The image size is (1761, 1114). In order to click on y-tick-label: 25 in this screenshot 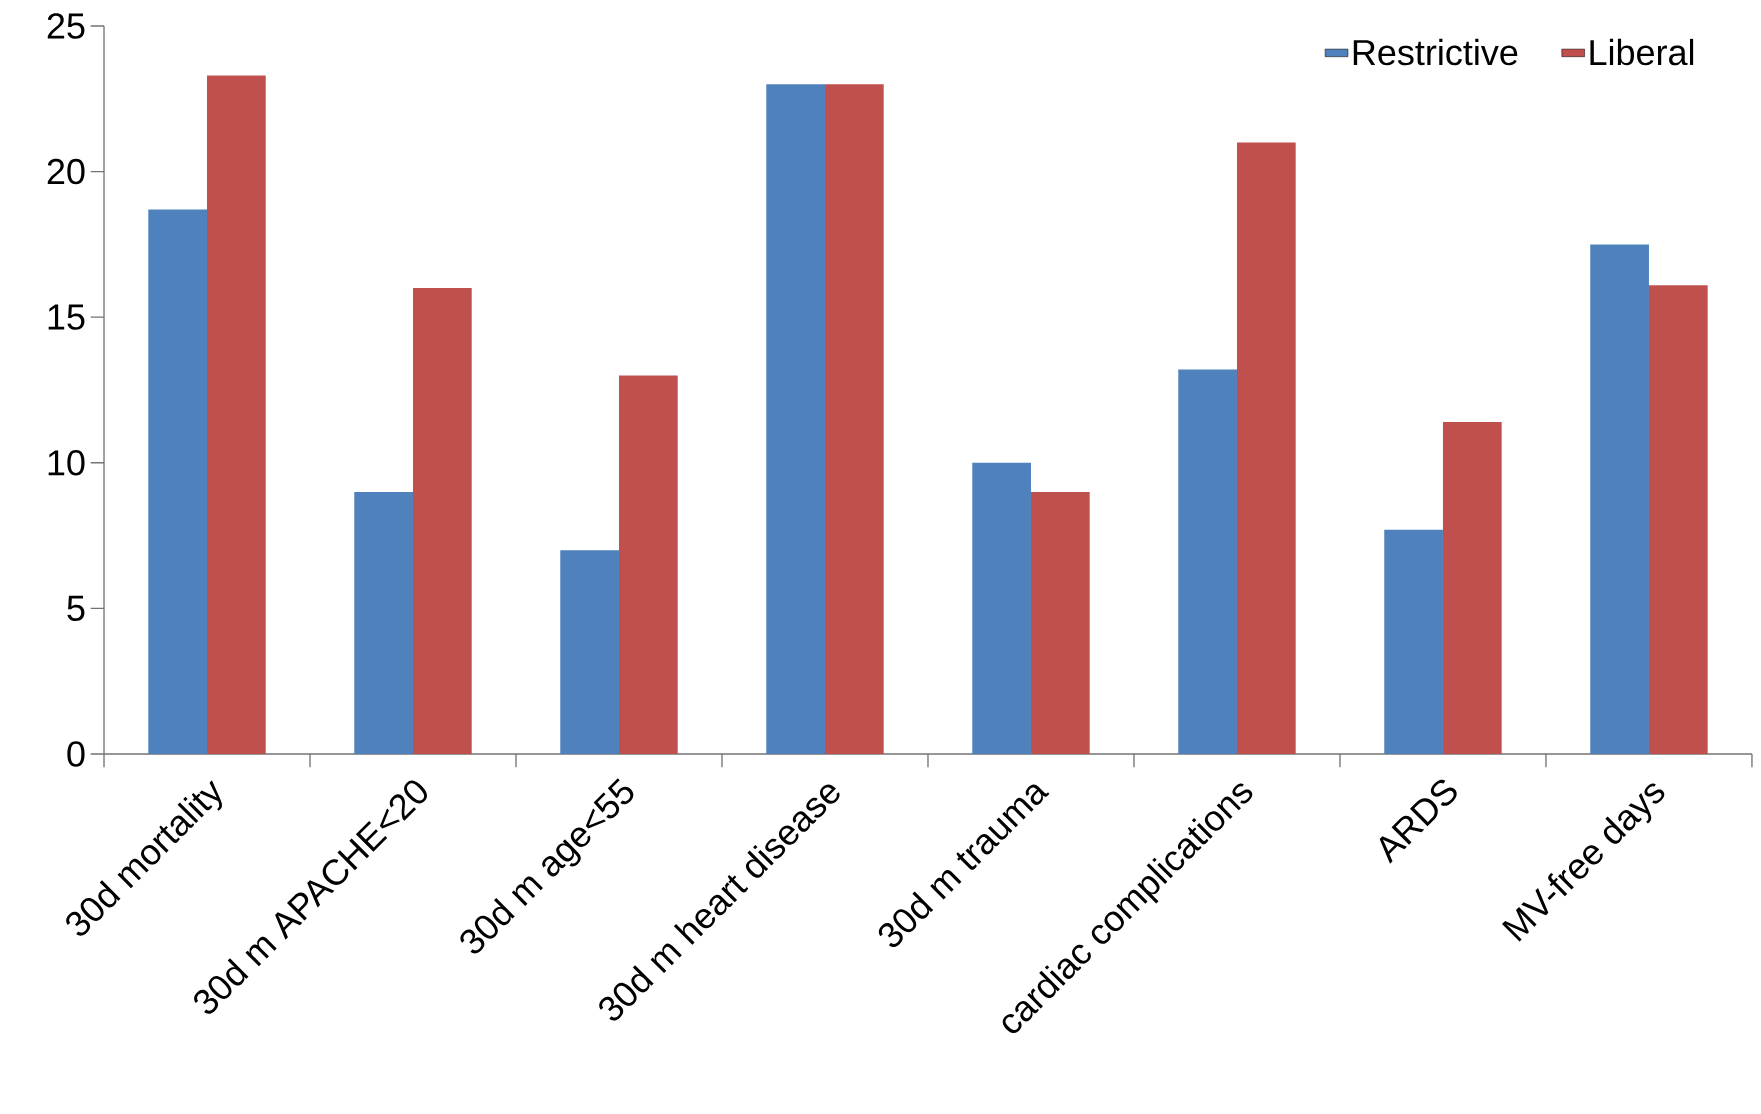, I will do `click(66, 26)`.